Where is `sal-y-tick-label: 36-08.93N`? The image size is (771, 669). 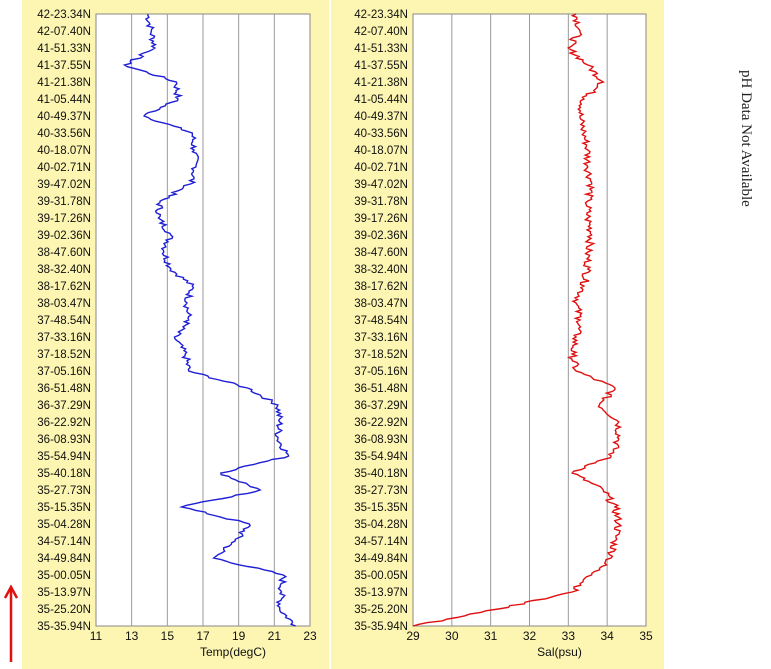 sal-y-tick-label: 36-08.93N is located at coordinates (381, 440).